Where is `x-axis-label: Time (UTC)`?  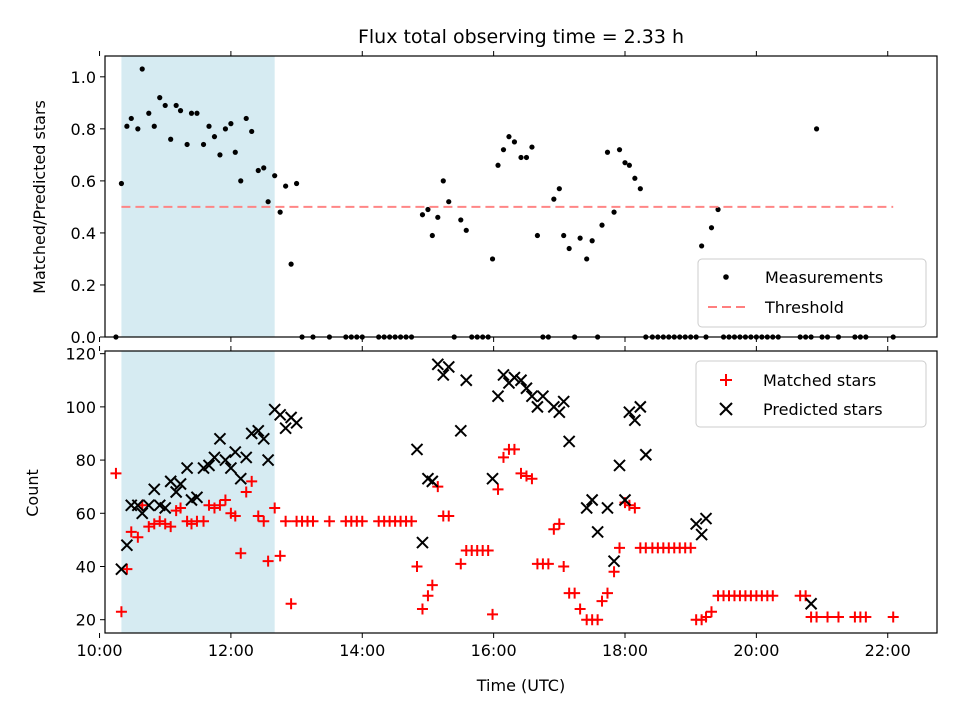 x-axis-label: Time (UTC) is located at coordinates (520, 685).